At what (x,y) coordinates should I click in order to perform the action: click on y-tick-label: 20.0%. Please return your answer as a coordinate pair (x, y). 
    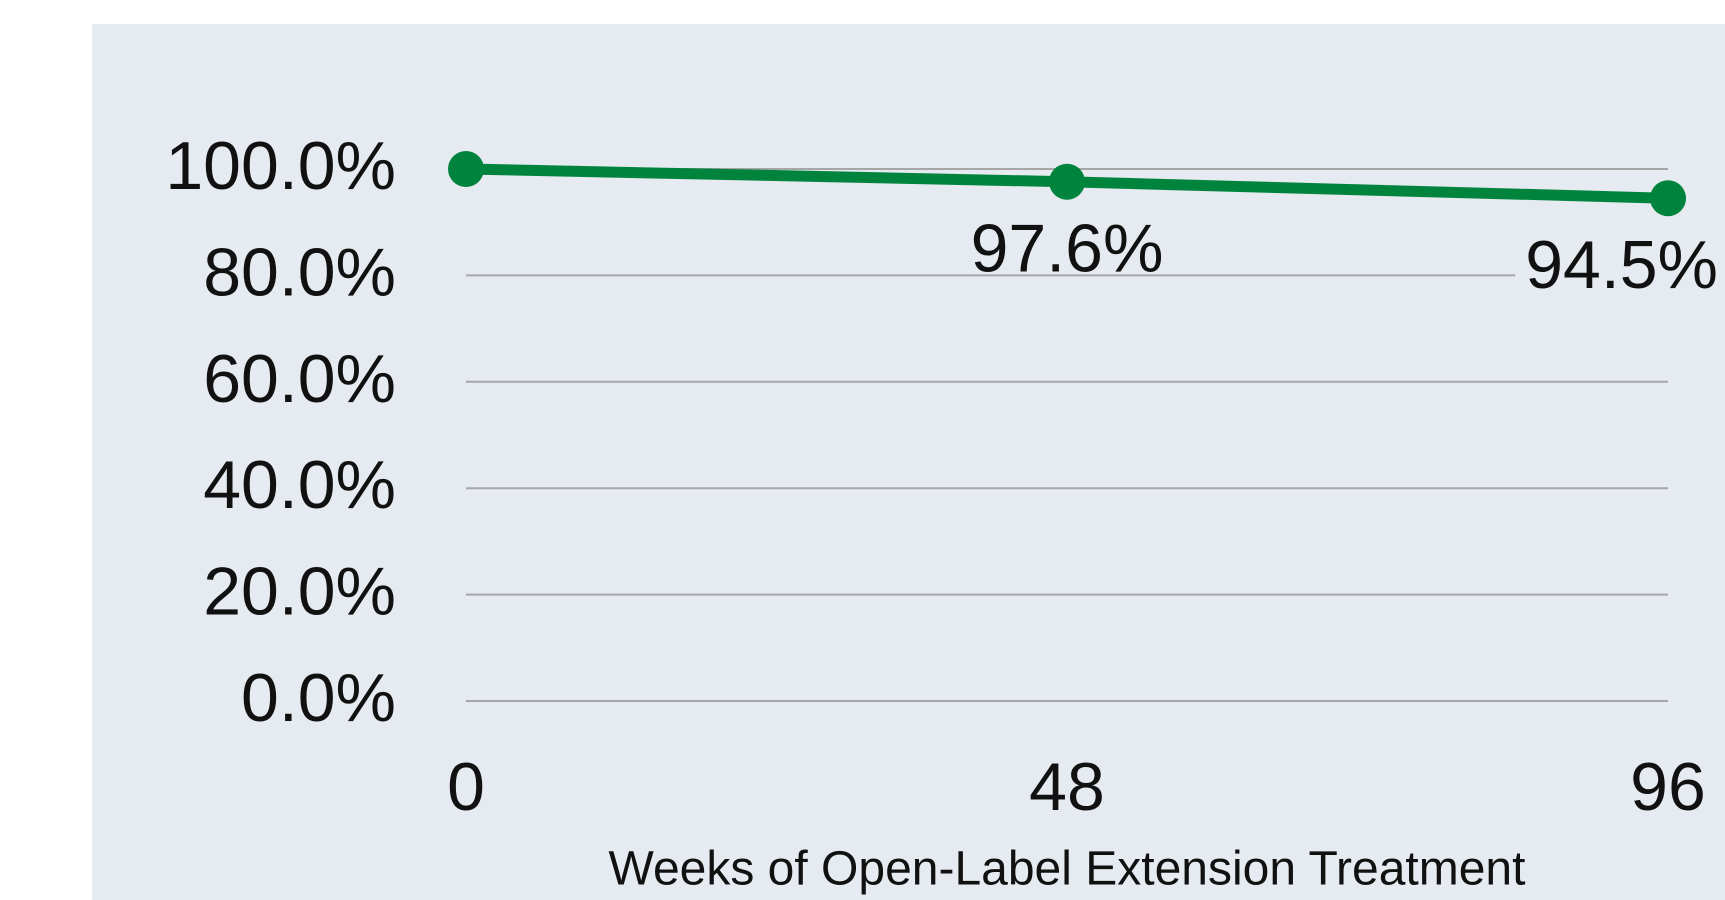
    Looking at the image, I should click on (299, 592).